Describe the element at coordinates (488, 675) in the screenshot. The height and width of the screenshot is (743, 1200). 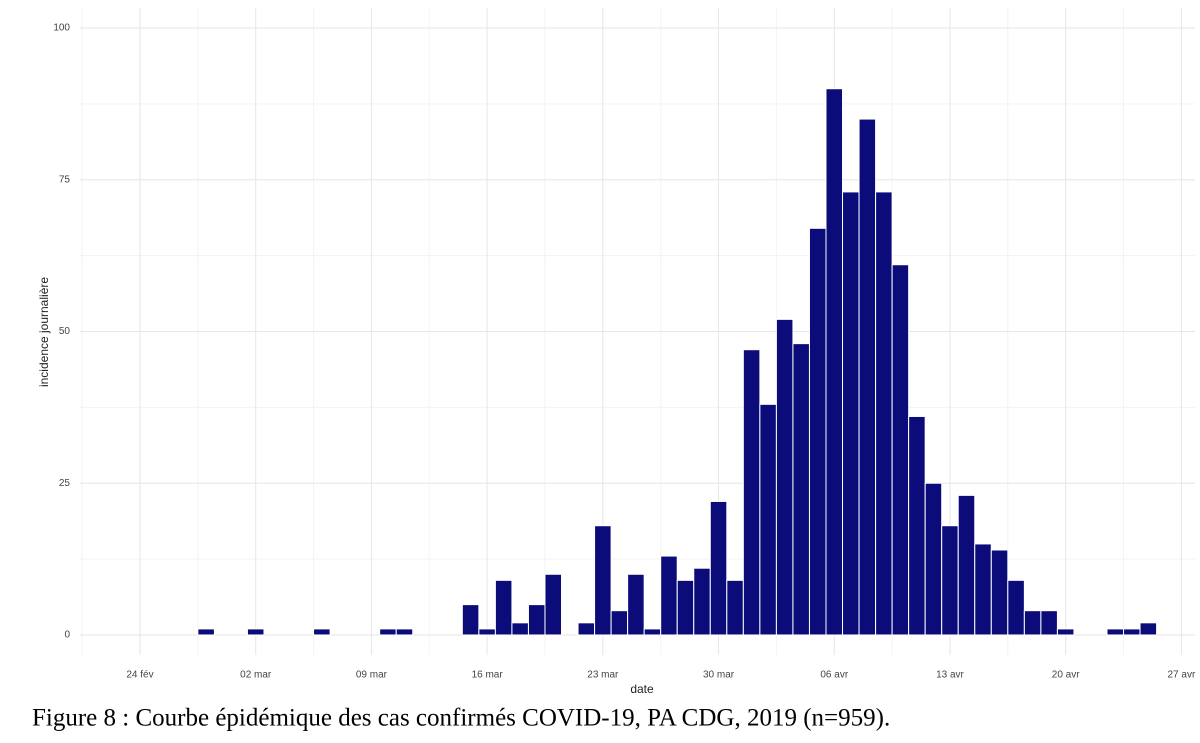
I see `x-tick-label: 16 mar` at that location.